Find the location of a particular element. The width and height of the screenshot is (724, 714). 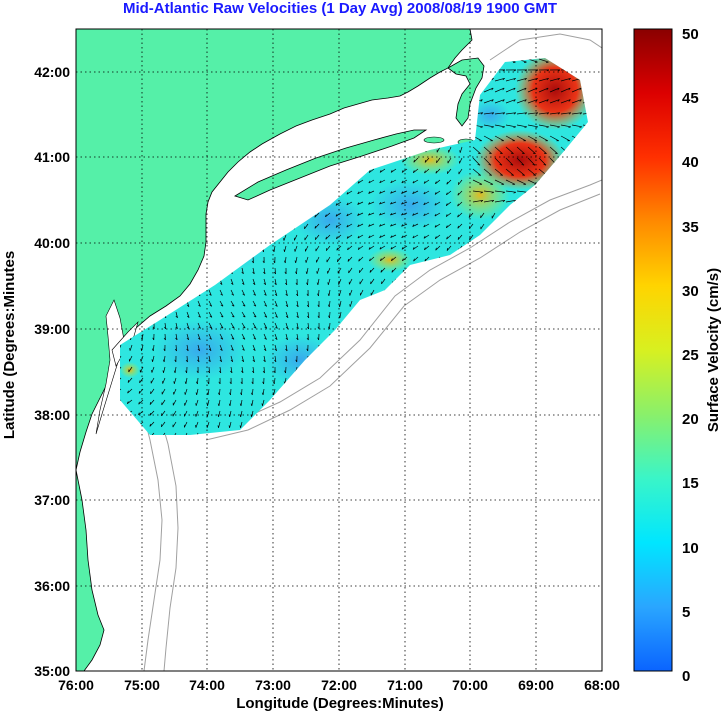

y-tick-label: 38:00 is located at coordinates (52, 415).